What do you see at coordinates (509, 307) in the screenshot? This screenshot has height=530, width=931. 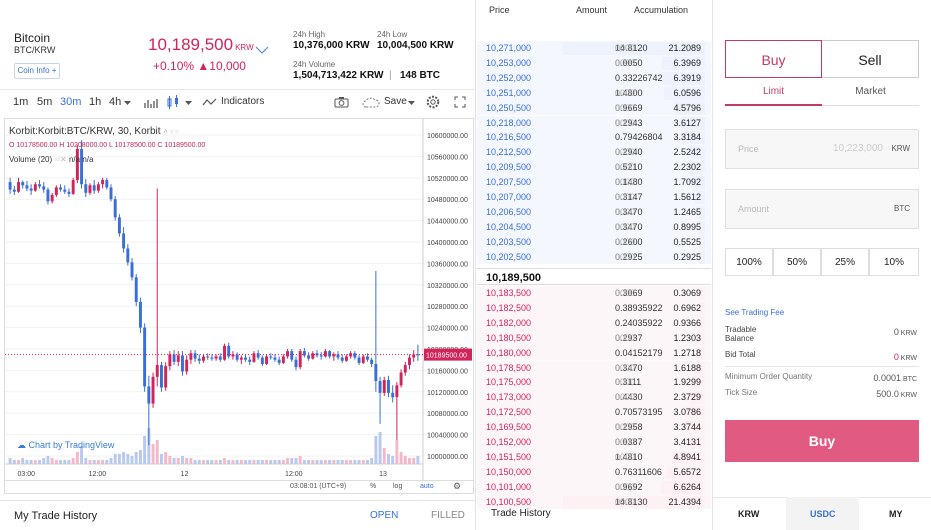 I see `bid-price: 10,182,500` at bounding box center [509, 307].